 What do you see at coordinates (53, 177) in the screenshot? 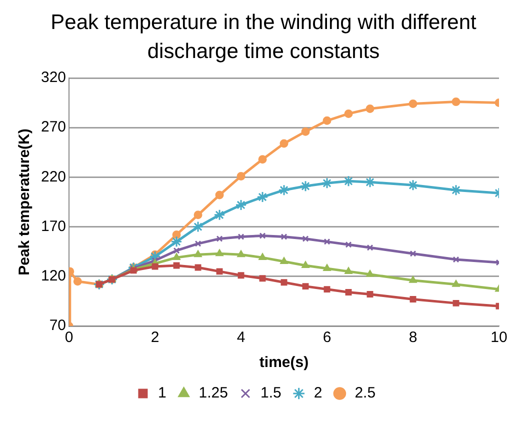
I see `y-tick-label: 220` at bounding box center [53, 177].